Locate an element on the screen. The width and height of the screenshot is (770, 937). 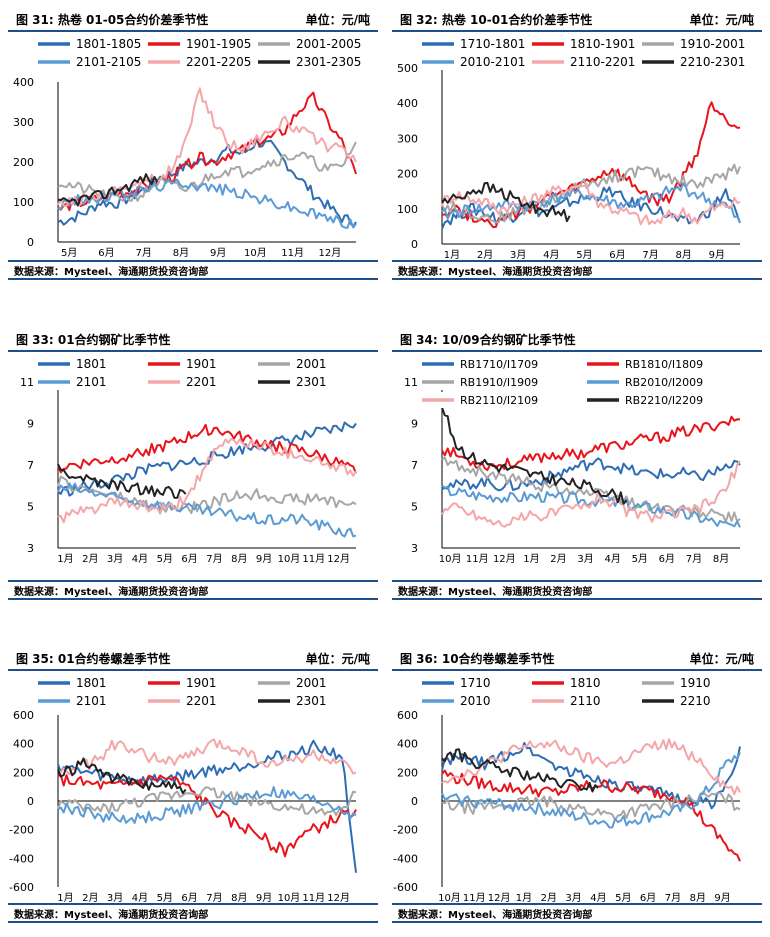
x-tick-label: 12月 is located at coordinates (338, 559).